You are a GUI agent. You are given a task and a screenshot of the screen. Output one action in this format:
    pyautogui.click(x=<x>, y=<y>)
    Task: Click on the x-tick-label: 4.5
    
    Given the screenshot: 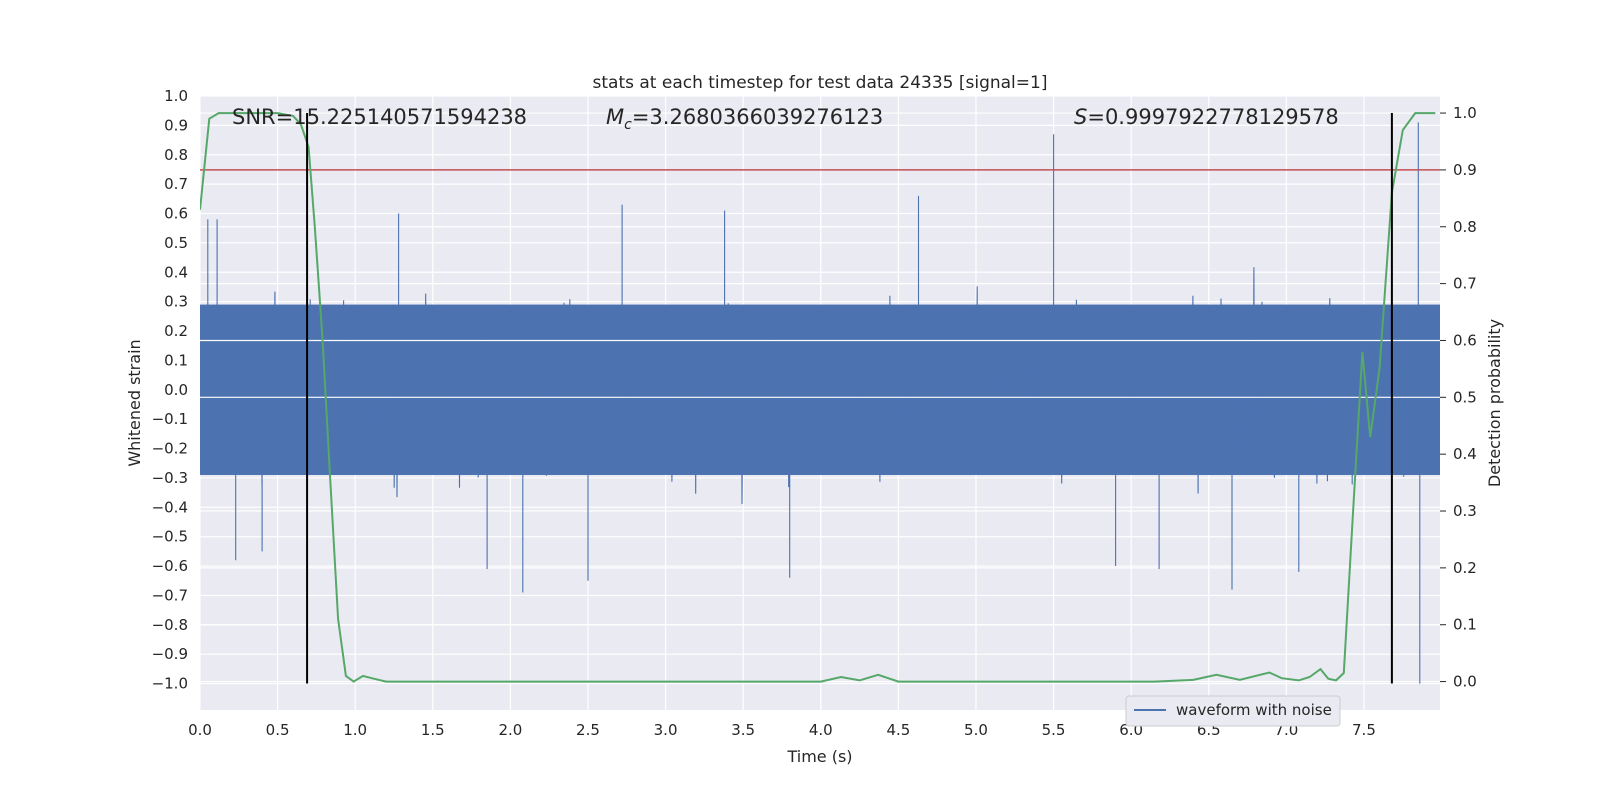 What is the action you would take?
    pyautogui.click(x=898, y=730)
    